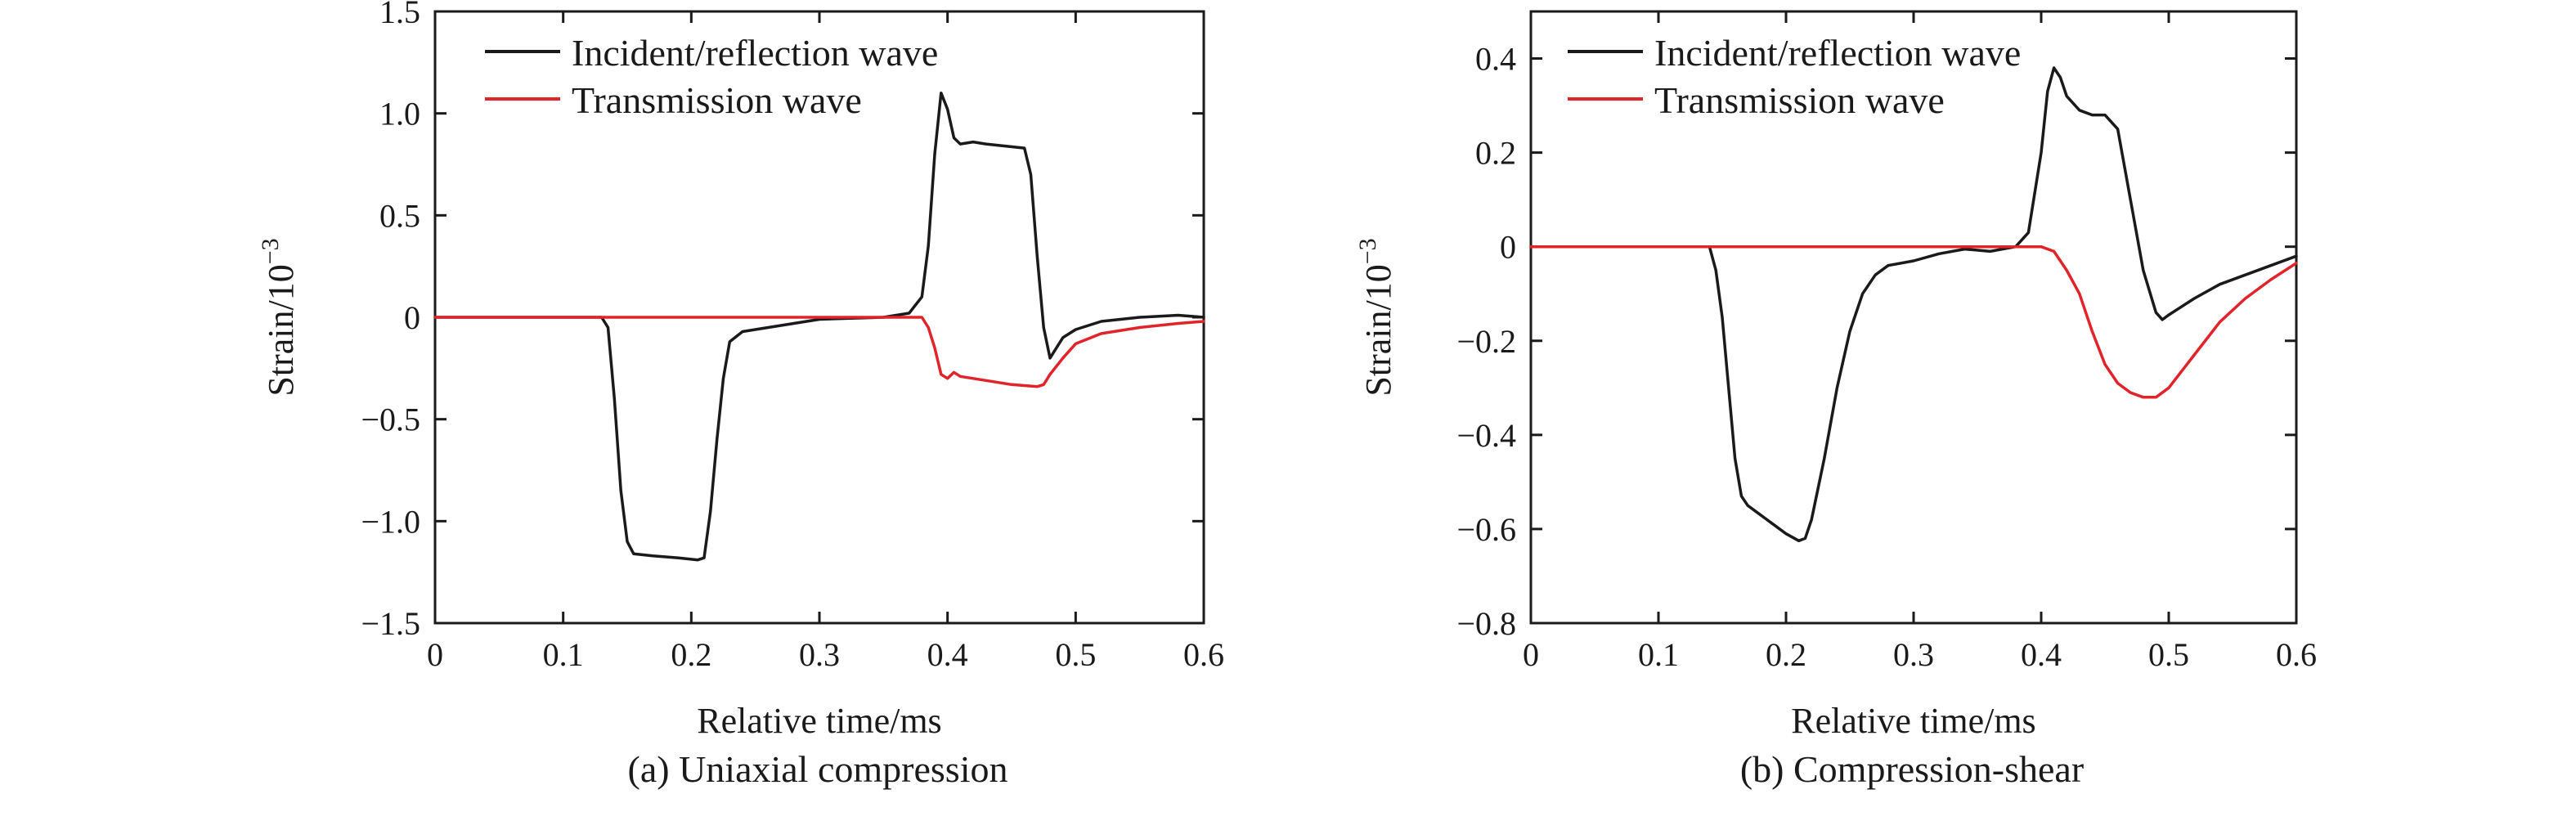 The height and width of the screenshot is (821, 2576). Describe the element at coordinates (1495, 153) in the screenshot. I see `y-tick-label: 0.2` at that location.